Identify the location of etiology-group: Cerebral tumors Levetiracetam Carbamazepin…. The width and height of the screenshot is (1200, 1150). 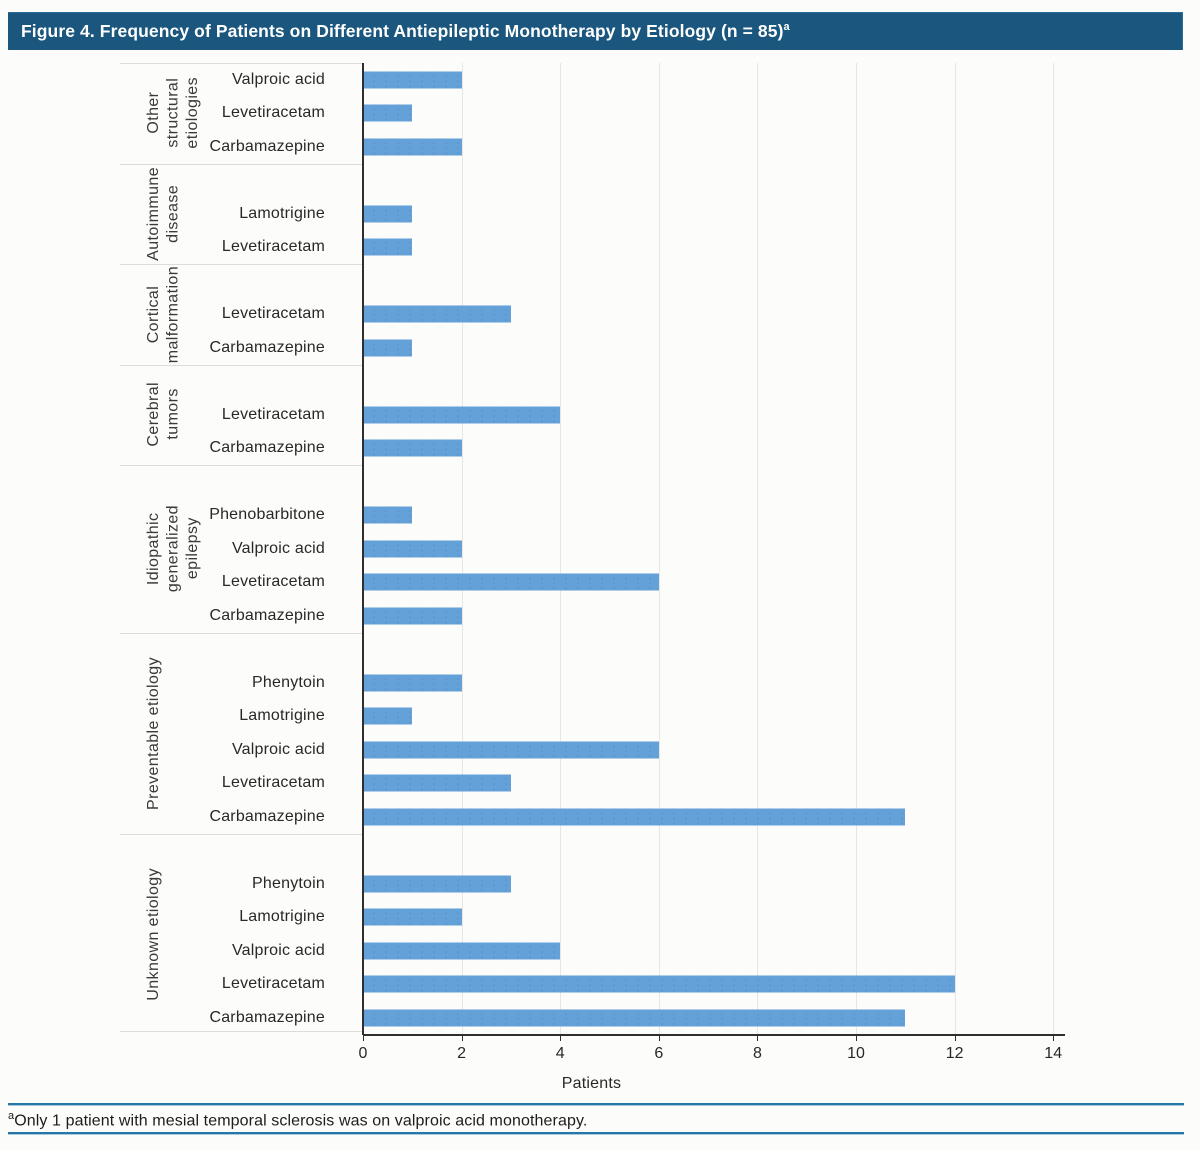
(591, 415).